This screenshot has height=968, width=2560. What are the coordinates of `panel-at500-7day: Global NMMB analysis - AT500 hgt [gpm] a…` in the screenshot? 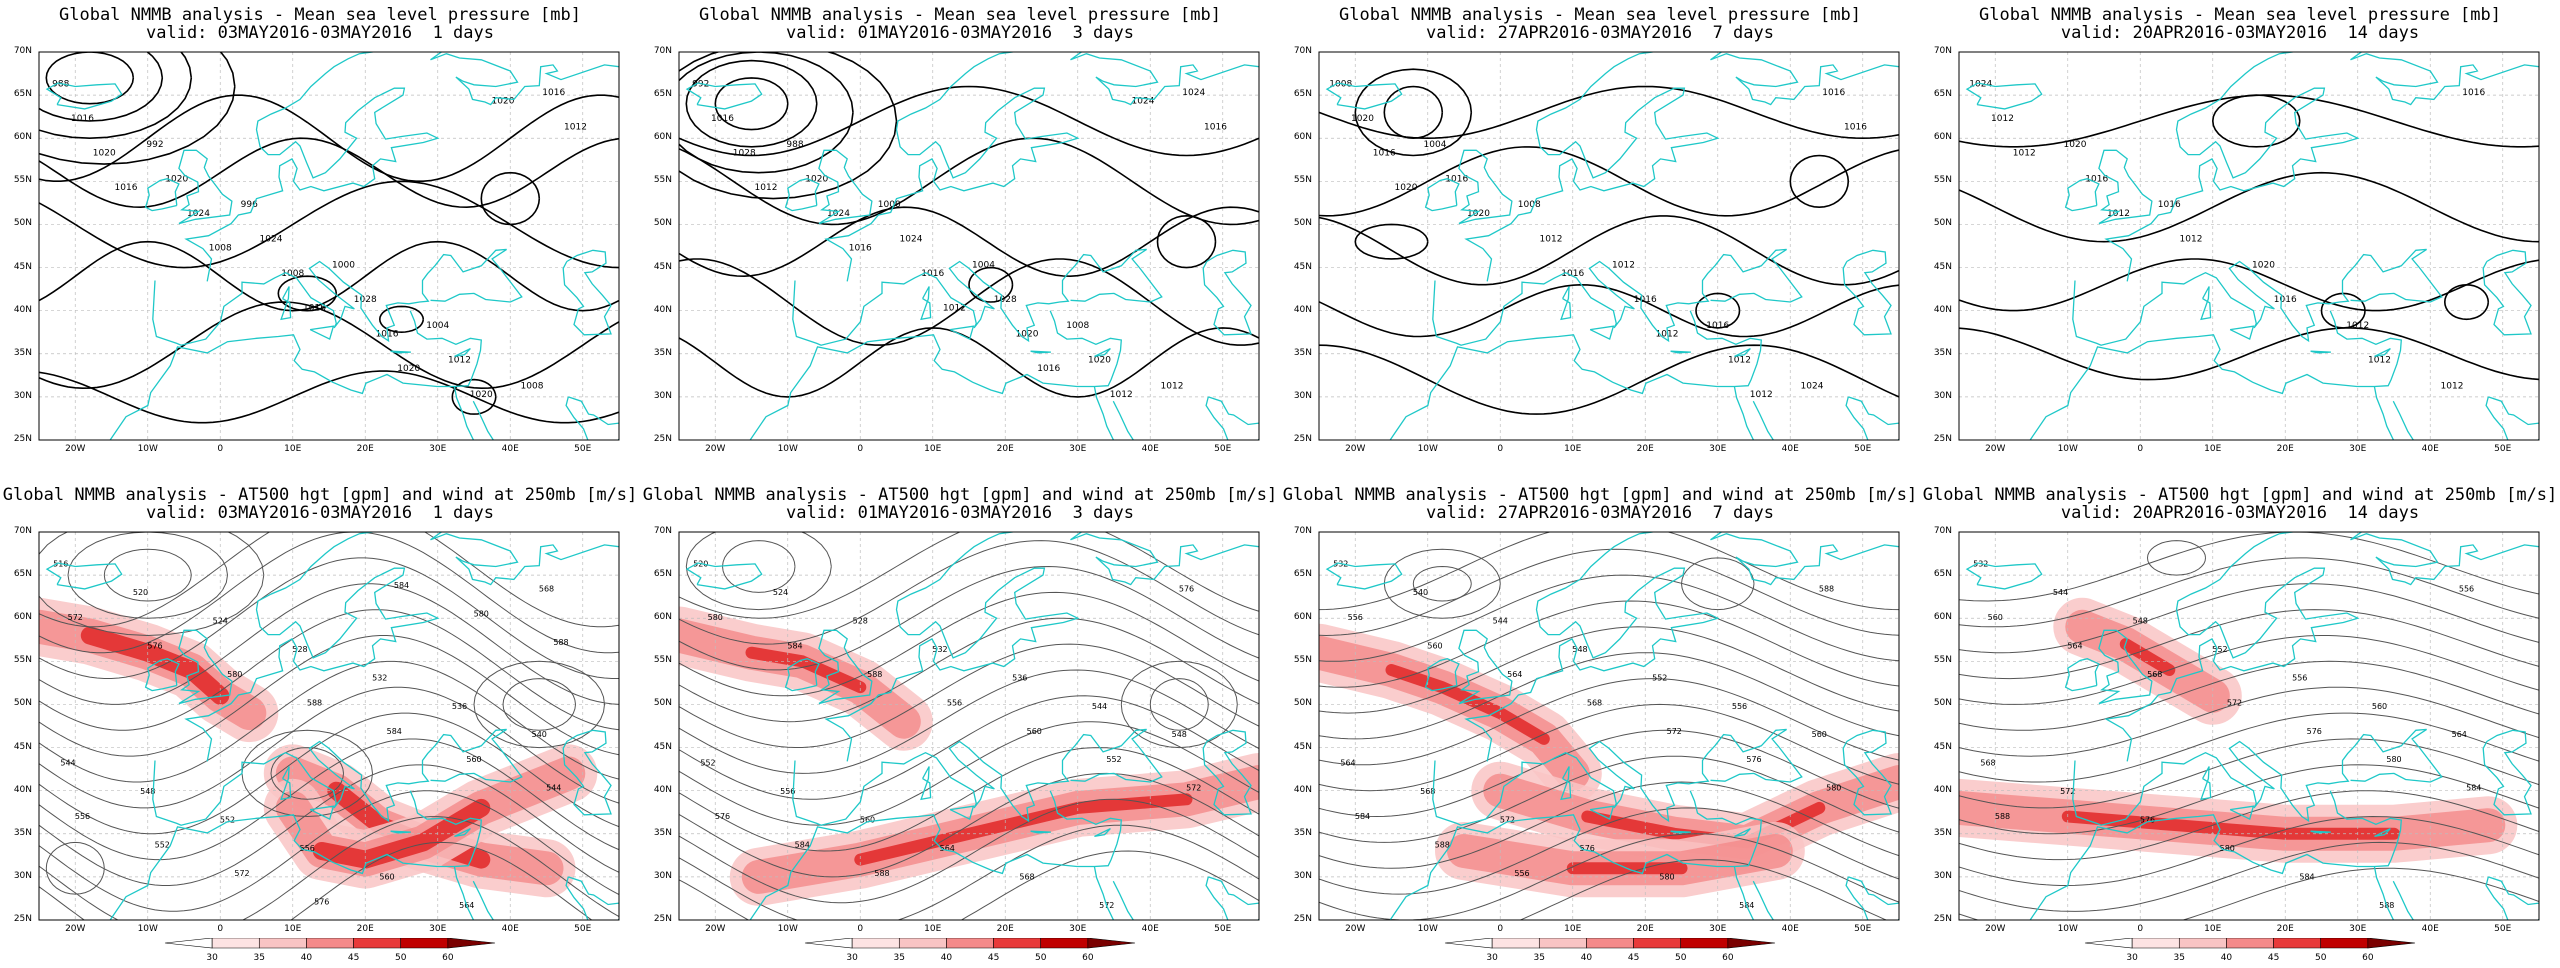 It's located at (1600, 721).